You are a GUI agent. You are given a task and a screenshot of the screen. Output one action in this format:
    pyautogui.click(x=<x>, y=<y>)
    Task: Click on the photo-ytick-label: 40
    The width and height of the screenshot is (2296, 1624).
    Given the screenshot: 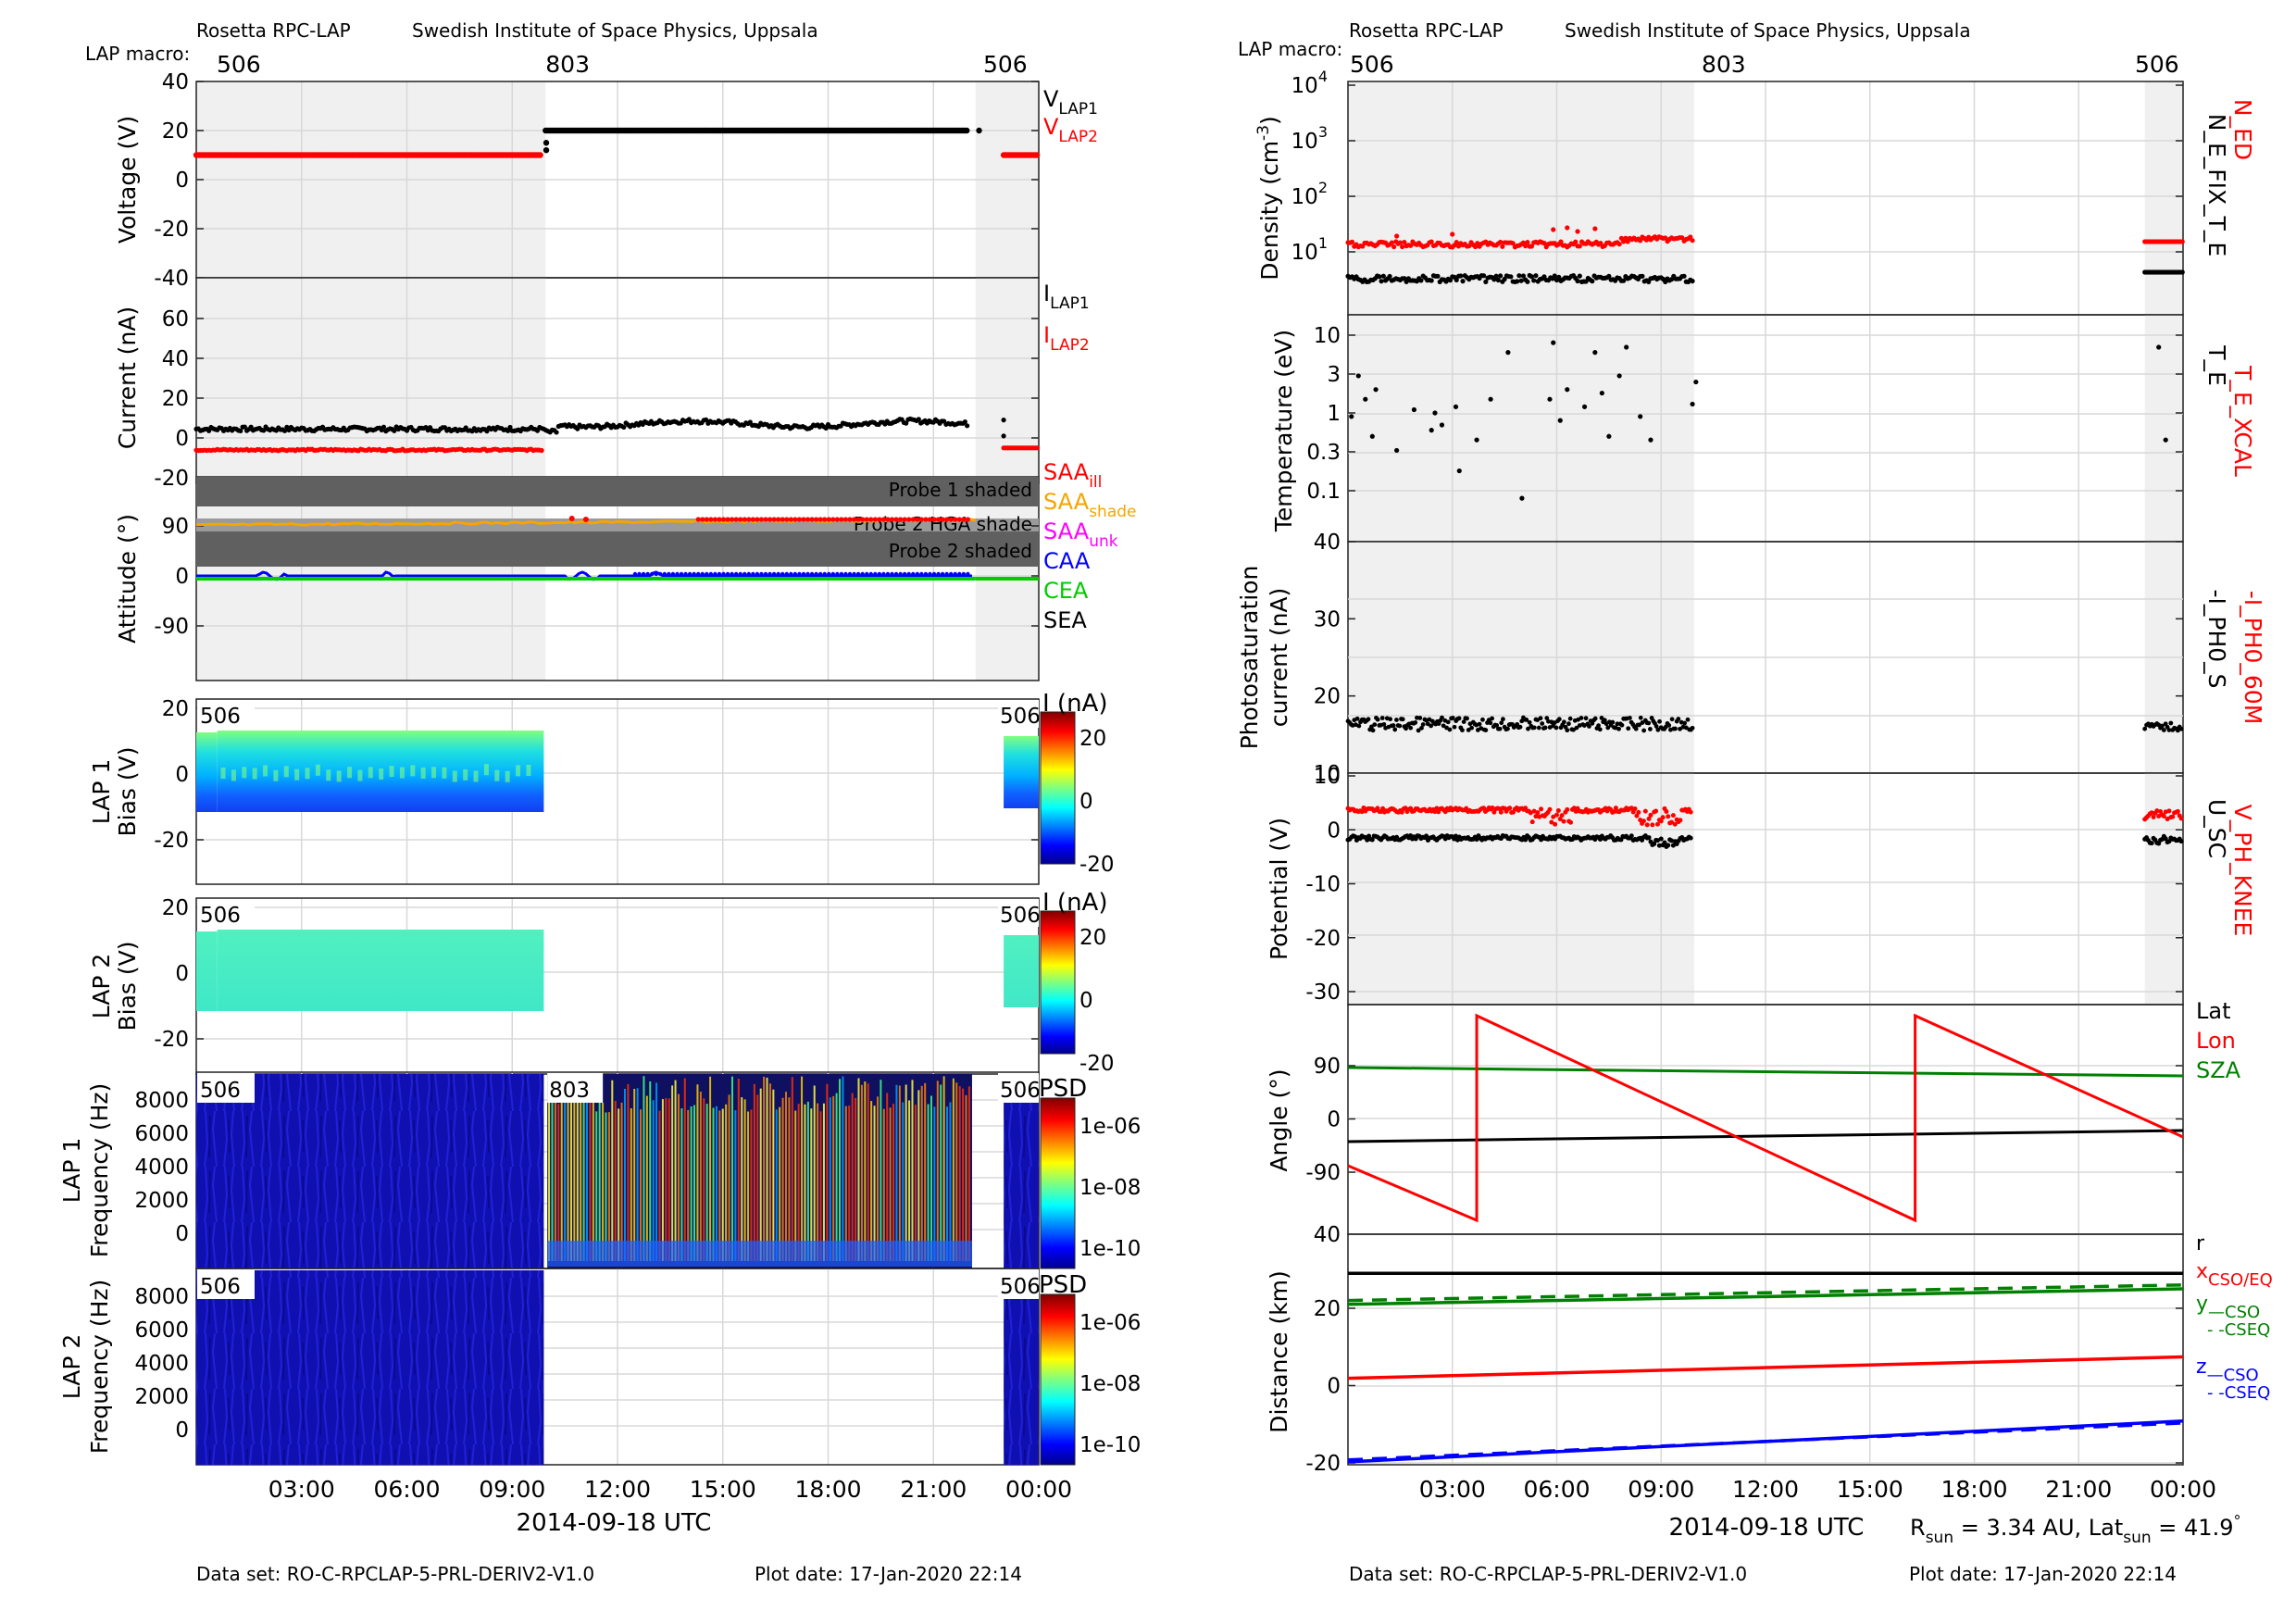 What is the action you would take?
    pyautogui.click(x=1327, y=543)
    